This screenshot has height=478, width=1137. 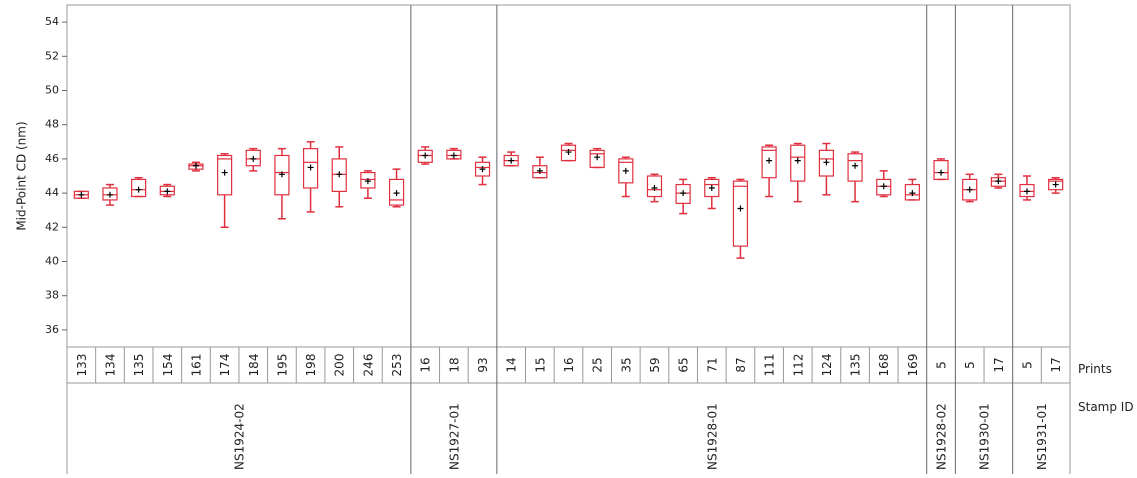 I want to click on group-label: NS1928-01, so click(x=712, y=436).